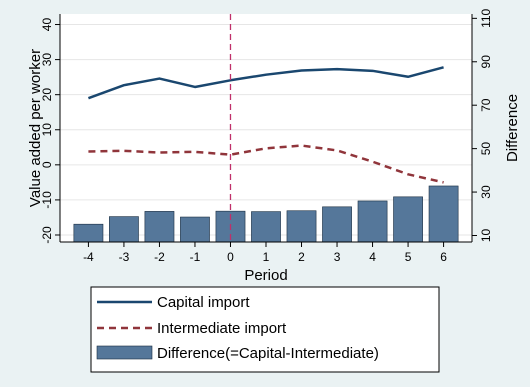 This screenshot has height=387, width=530. What do you see at coordinates (486, 105) in the screenshot?
I see `y-right-tick-label: 70` at bounding box center [486, 105].